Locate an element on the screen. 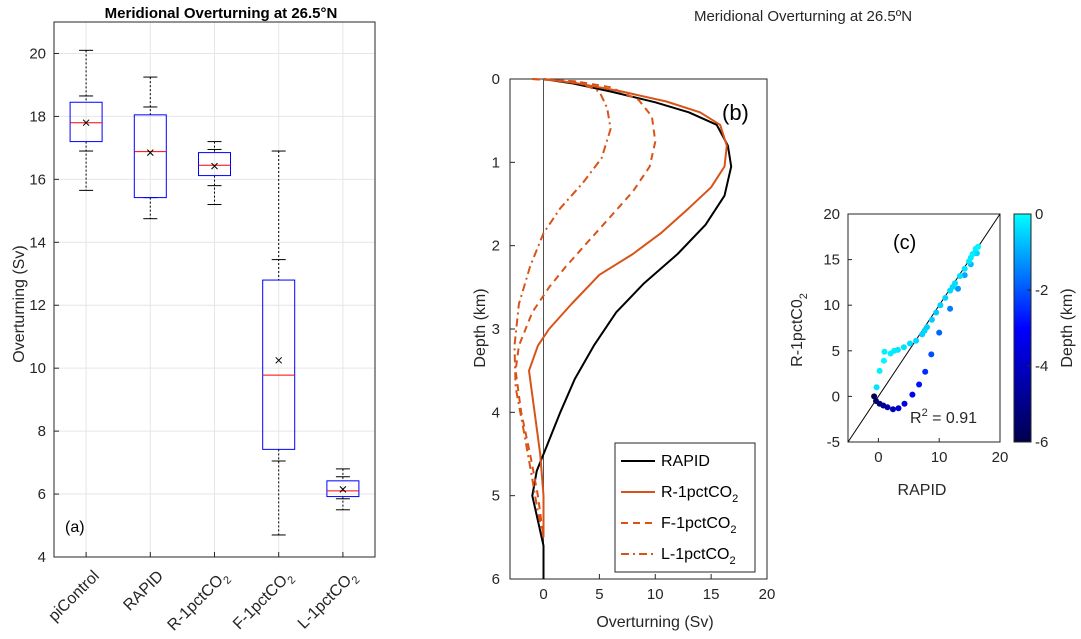 This screenshot has height=639, width=1081. panel-c-ytick-label: 5 is located at coordinates (836, 351).